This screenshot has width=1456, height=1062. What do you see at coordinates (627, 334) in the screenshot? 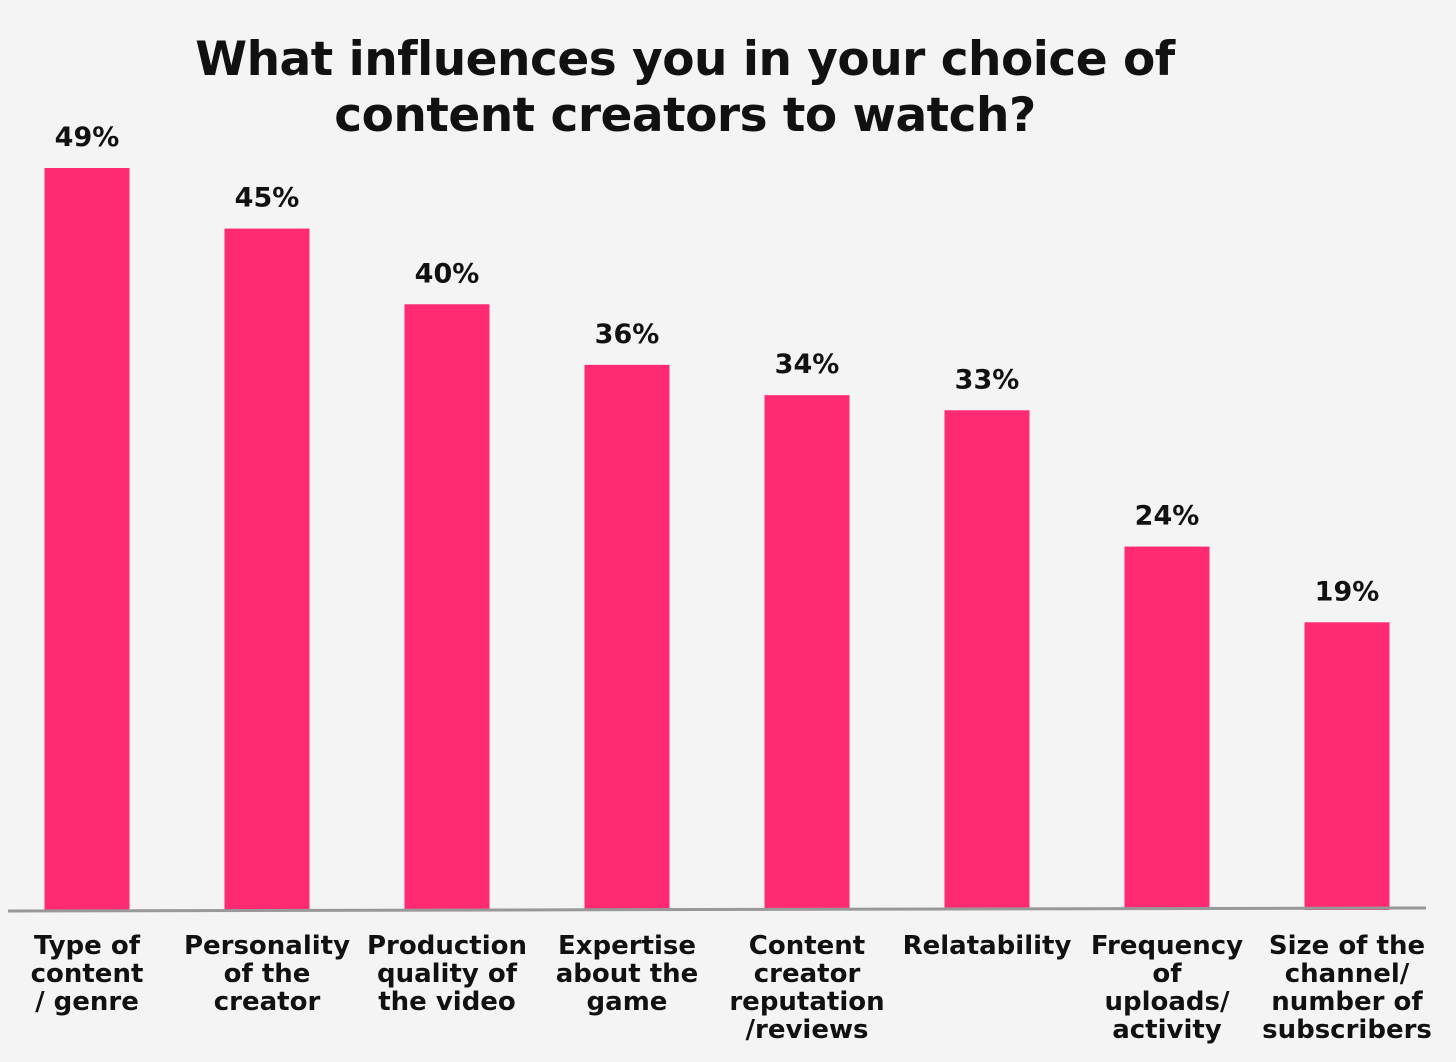
I see `value-label-3: 36%` at bounding box center [627, 334].